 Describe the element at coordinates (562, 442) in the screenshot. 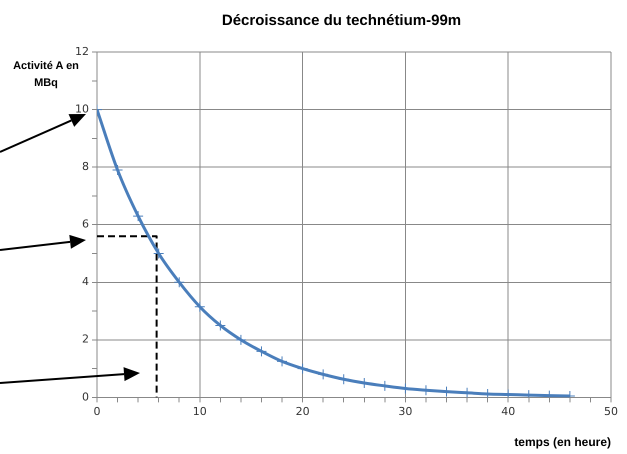

I see `x-axis-title: temps (en heure)` at that location.